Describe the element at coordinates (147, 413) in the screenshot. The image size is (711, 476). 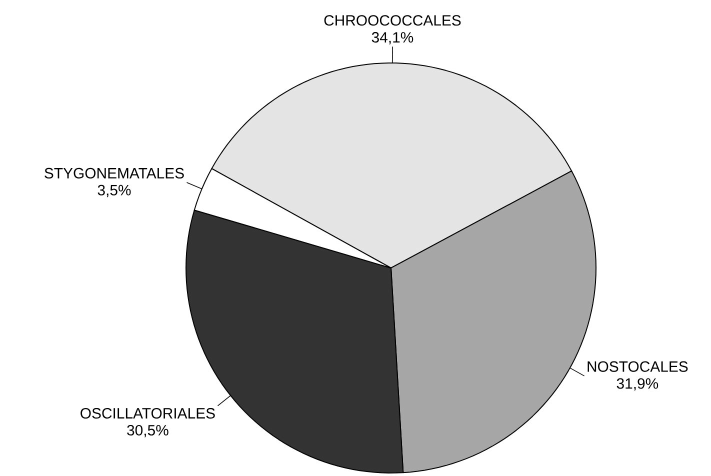
I see `slice-label: OSCILLATORIALES` at that location.